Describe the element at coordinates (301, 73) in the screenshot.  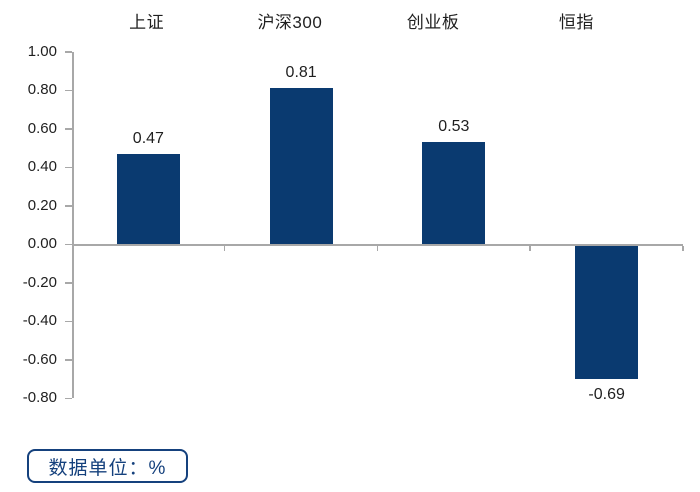
I see `bar-value-label: 0.81` at that location.